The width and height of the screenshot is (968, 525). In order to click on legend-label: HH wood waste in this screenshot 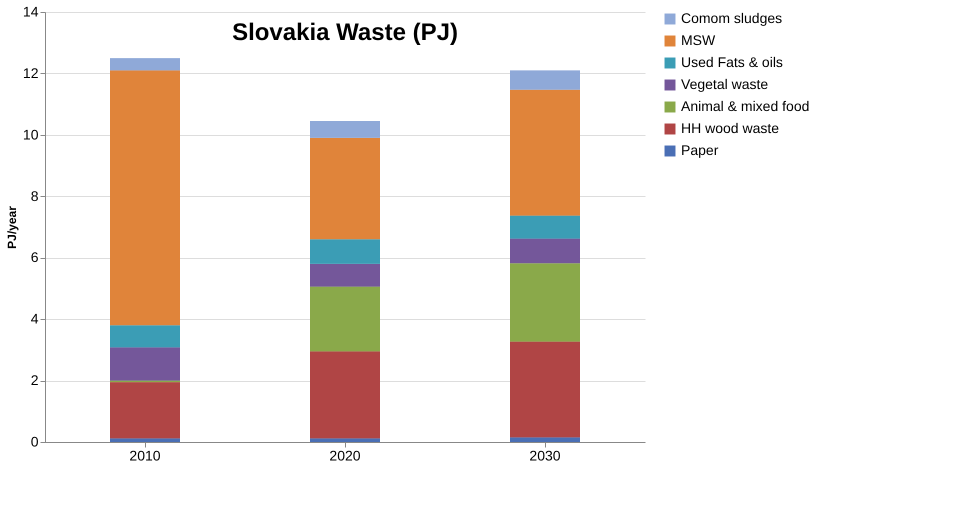, I will do `click(730, 128)`.